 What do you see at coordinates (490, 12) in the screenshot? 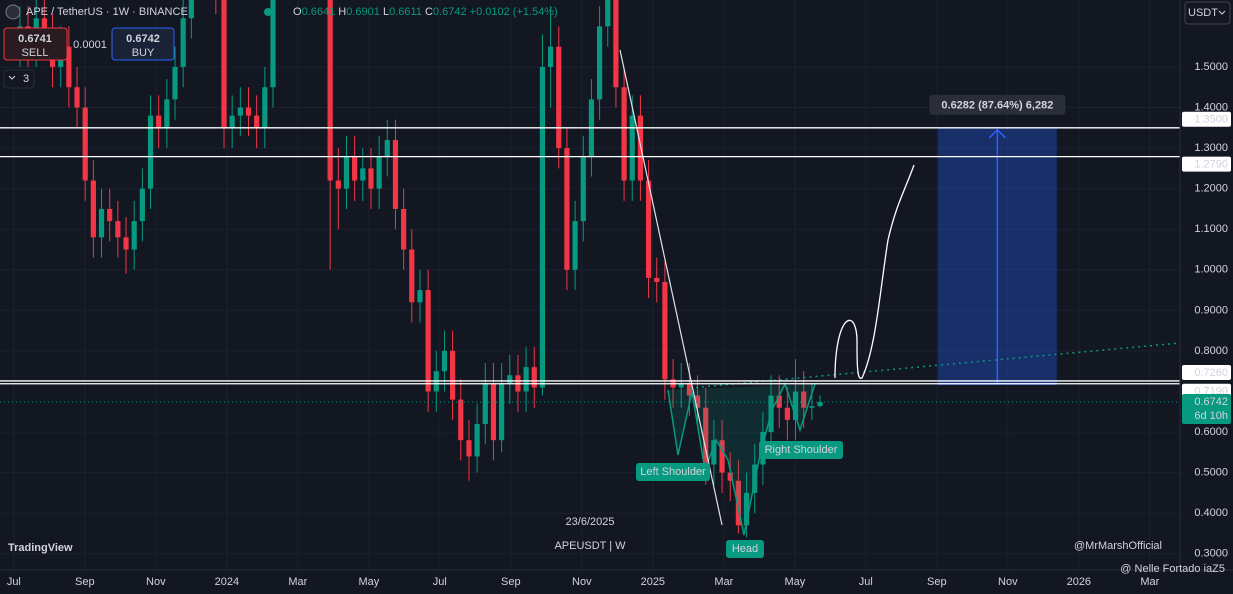
I see `change: +0.0102` at bounding box center [490, 12].